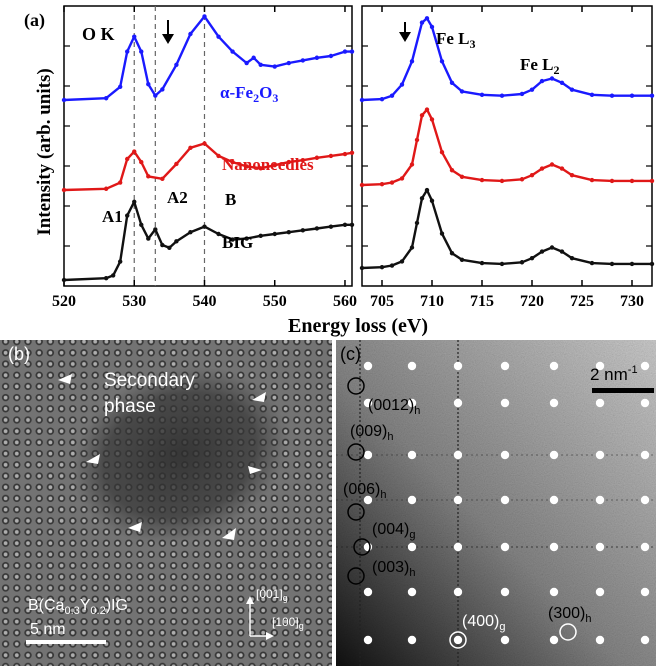 This screenshot has height=666, width=656. What do you see at coordinates (288, 623) in the screenshot?
I see `axis-100-label: [100]g` at bounding box center [288, 623].